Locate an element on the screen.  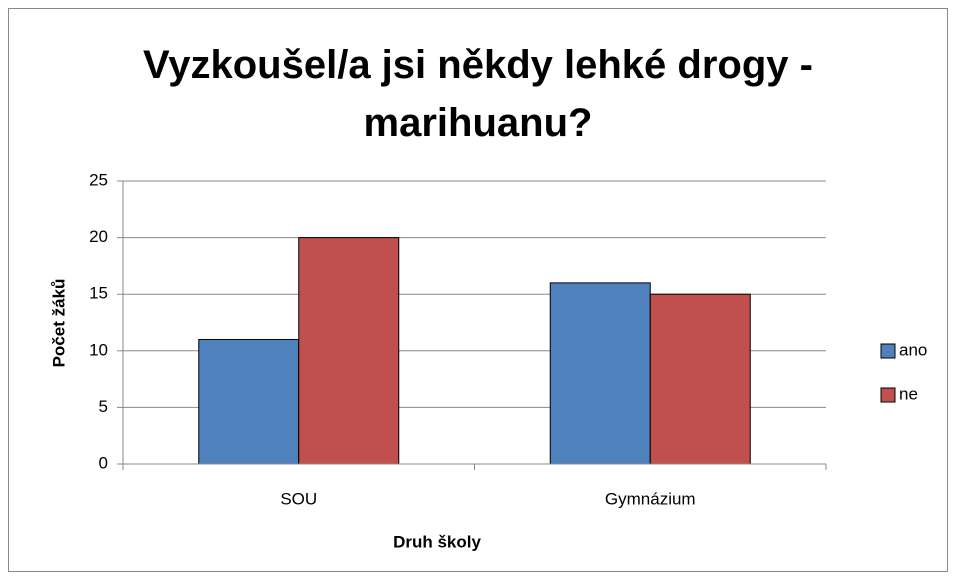
x-tick-label: Gymnázium is located at coordinates (650, 498).